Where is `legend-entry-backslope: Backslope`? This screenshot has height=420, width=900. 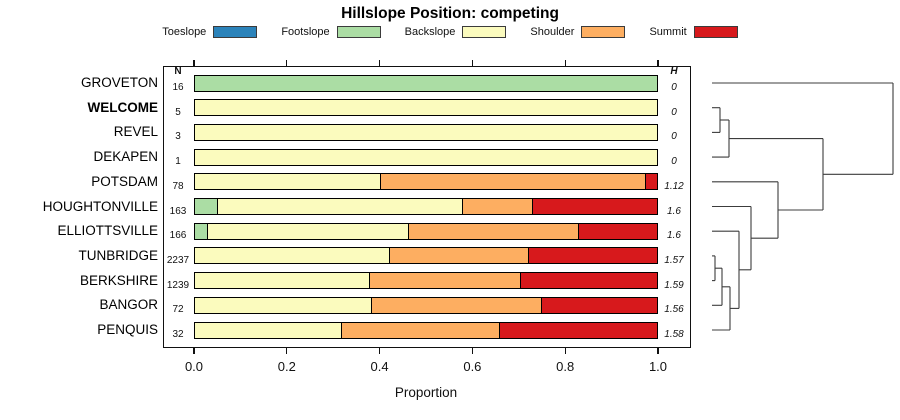
legend-entry-backslope: Backslope is located at coordinates (456, 32).